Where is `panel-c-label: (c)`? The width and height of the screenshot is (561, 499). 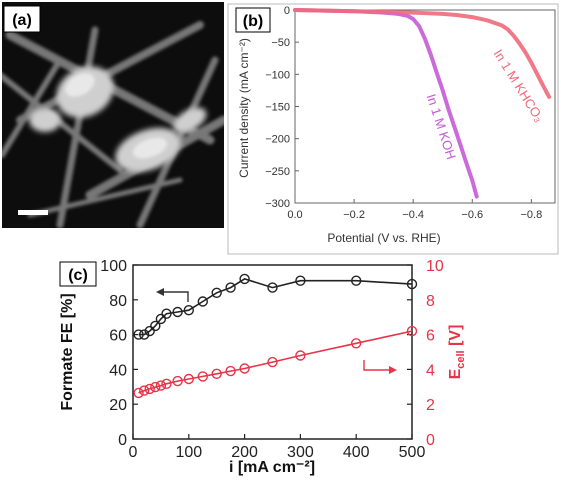 panel-c-label: (c) is located at coordinates (78, 275).